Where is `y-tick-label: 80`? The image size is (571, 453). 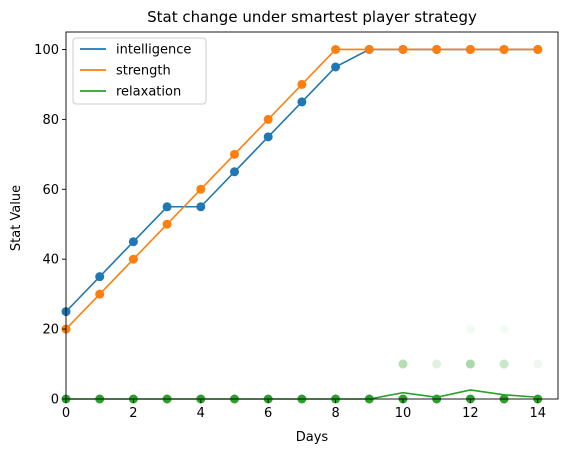 y-tick-label: 80 is located at coordinates (50, 120).